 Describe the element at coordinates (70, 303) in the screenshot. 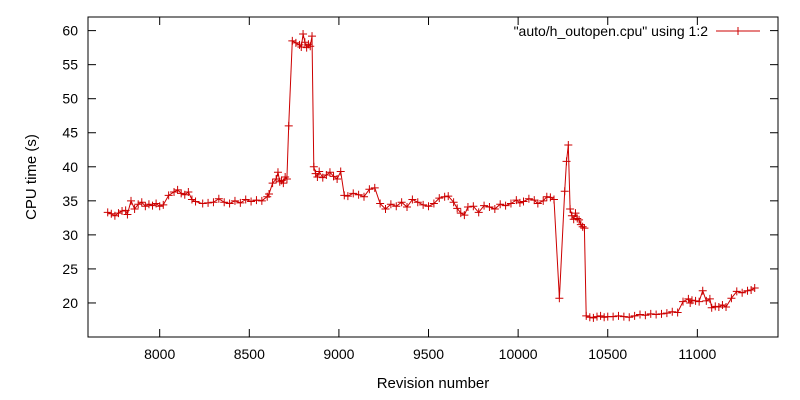

I see `y-tick-label: 20` at that location.